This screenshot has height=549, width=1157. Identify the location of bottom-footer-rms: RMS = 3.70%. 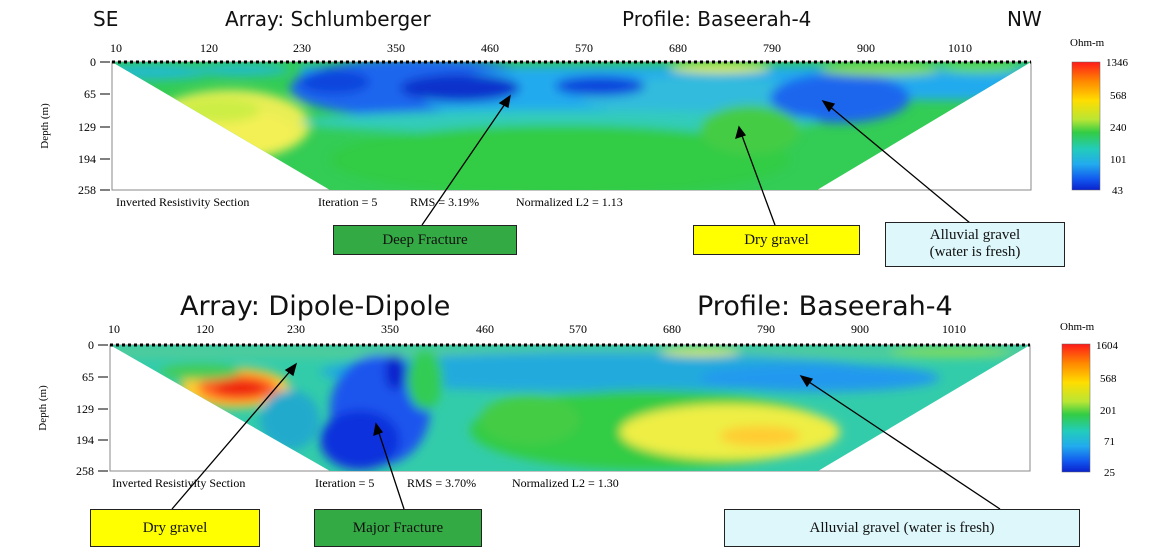
(441, 483).